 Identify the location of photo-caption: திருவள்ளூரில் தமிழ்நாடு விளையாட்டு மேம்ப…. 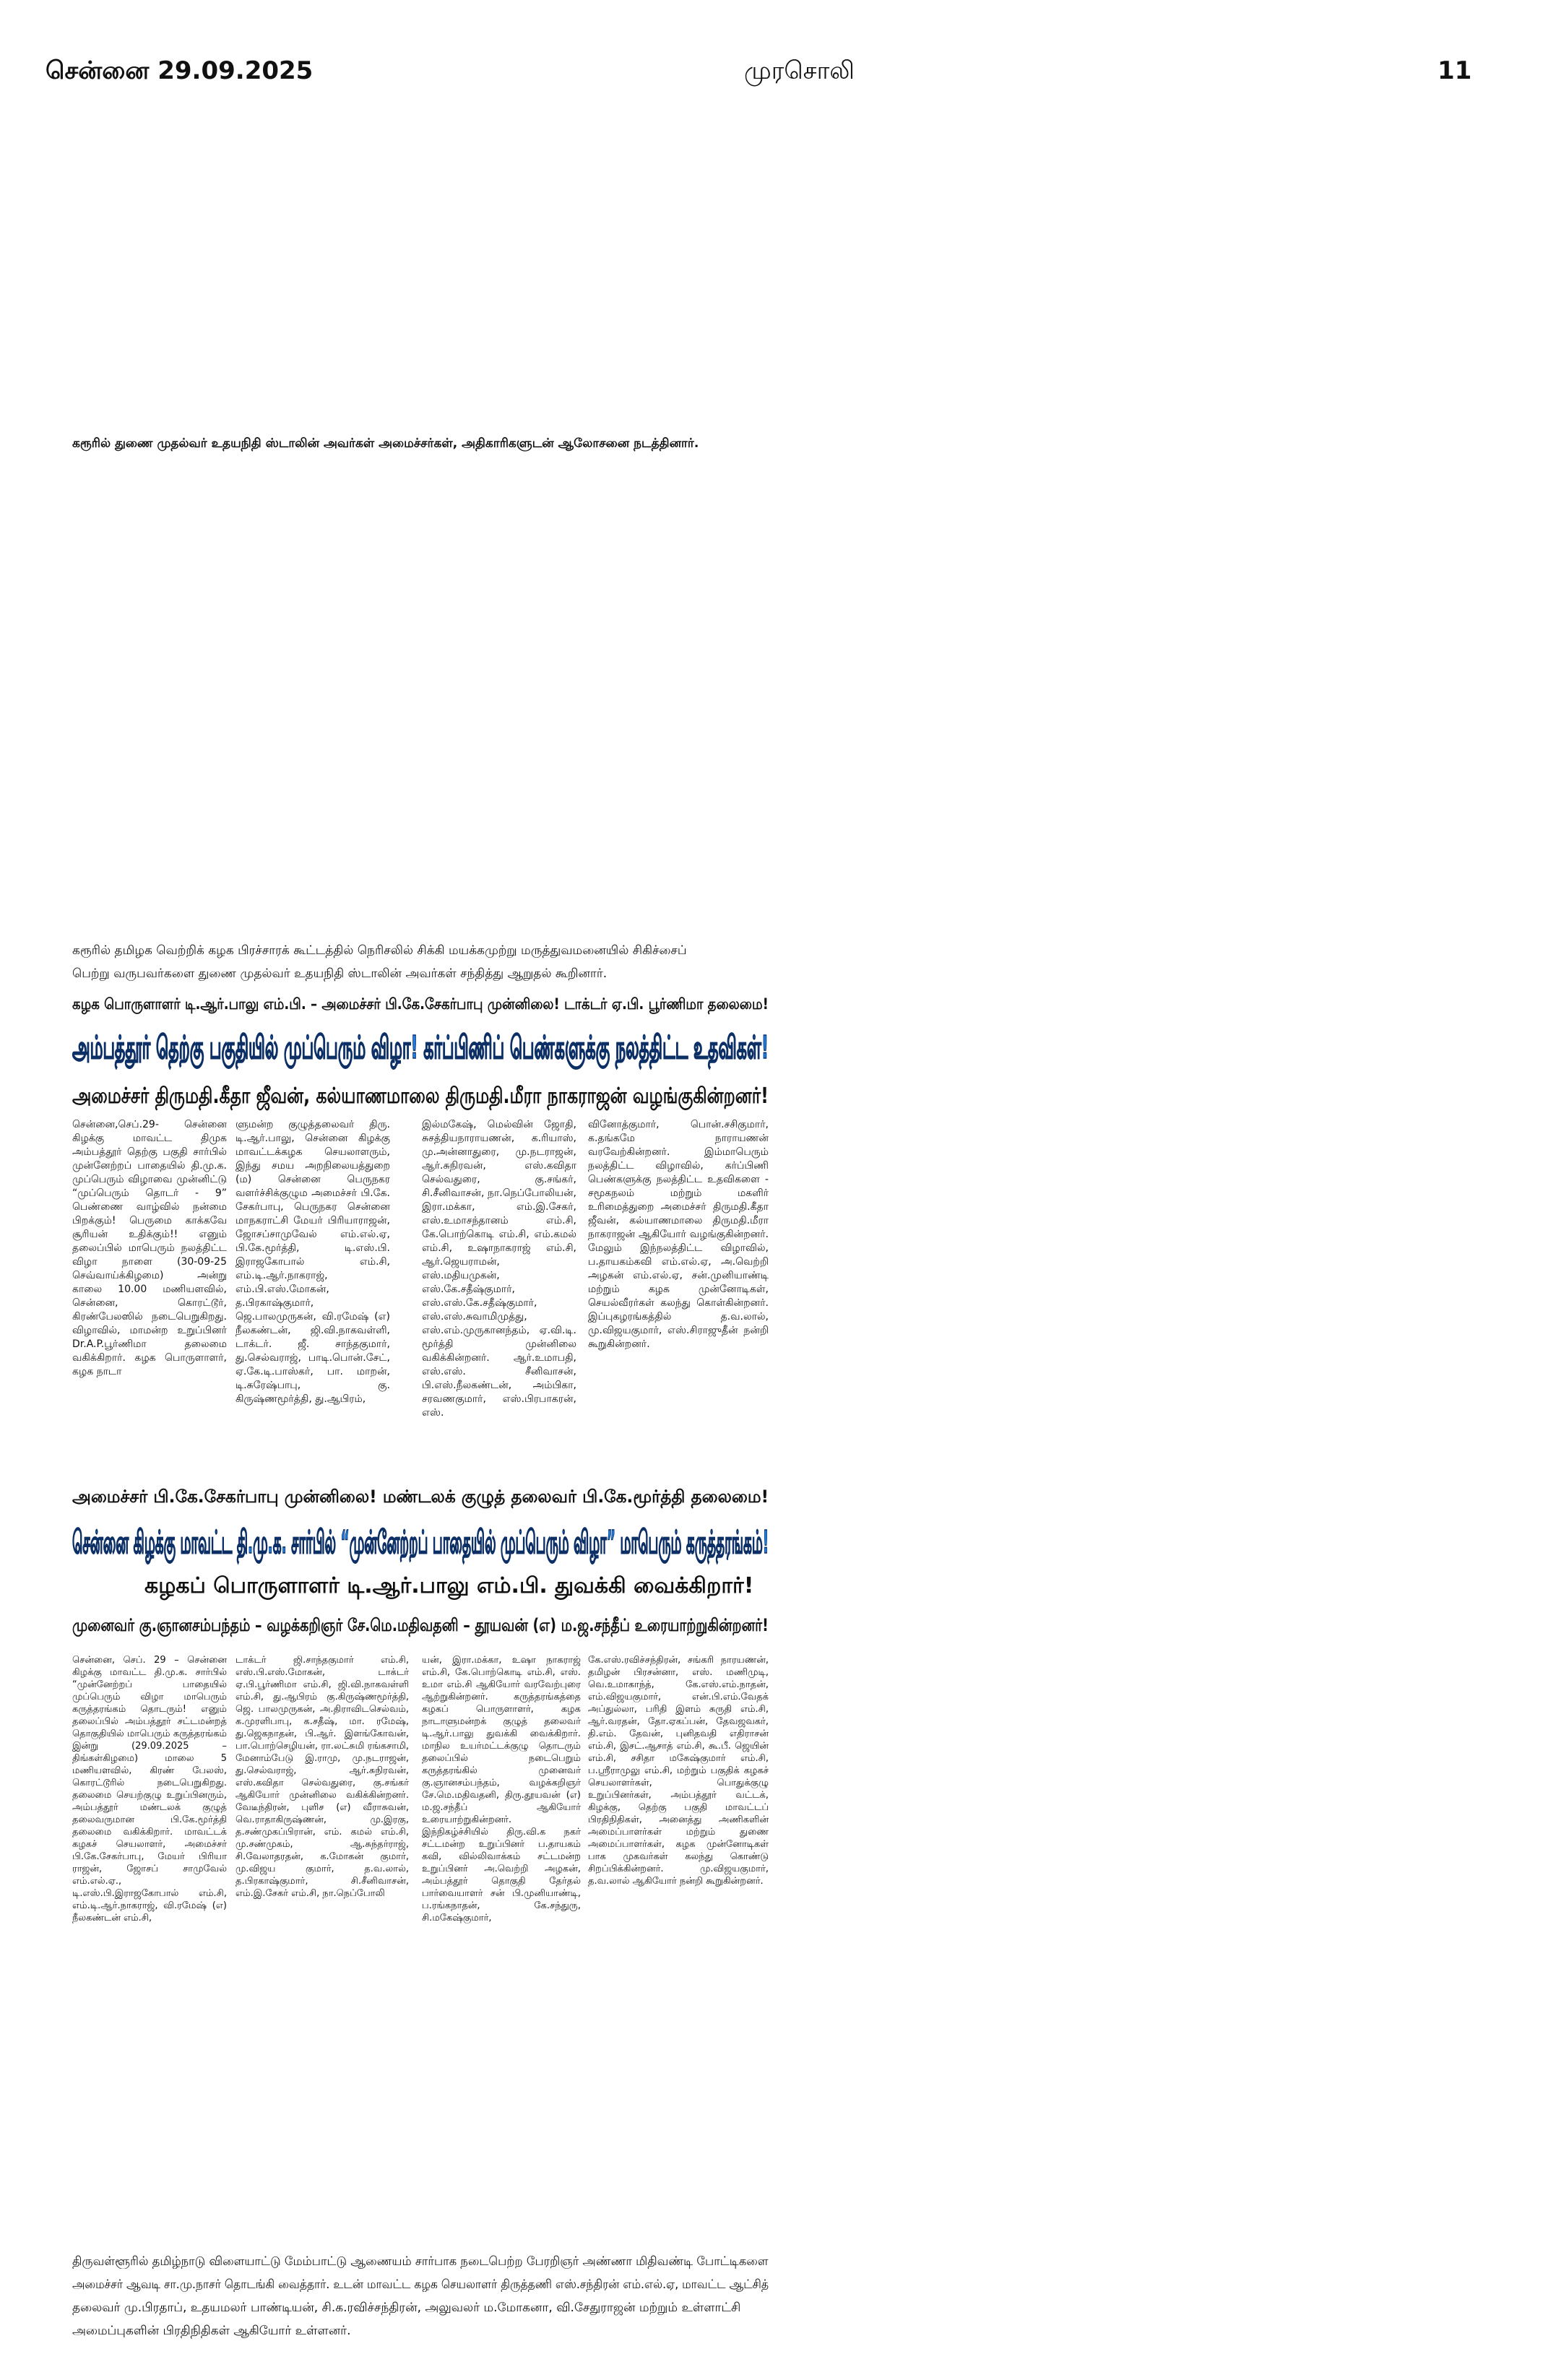
(420, 2261).